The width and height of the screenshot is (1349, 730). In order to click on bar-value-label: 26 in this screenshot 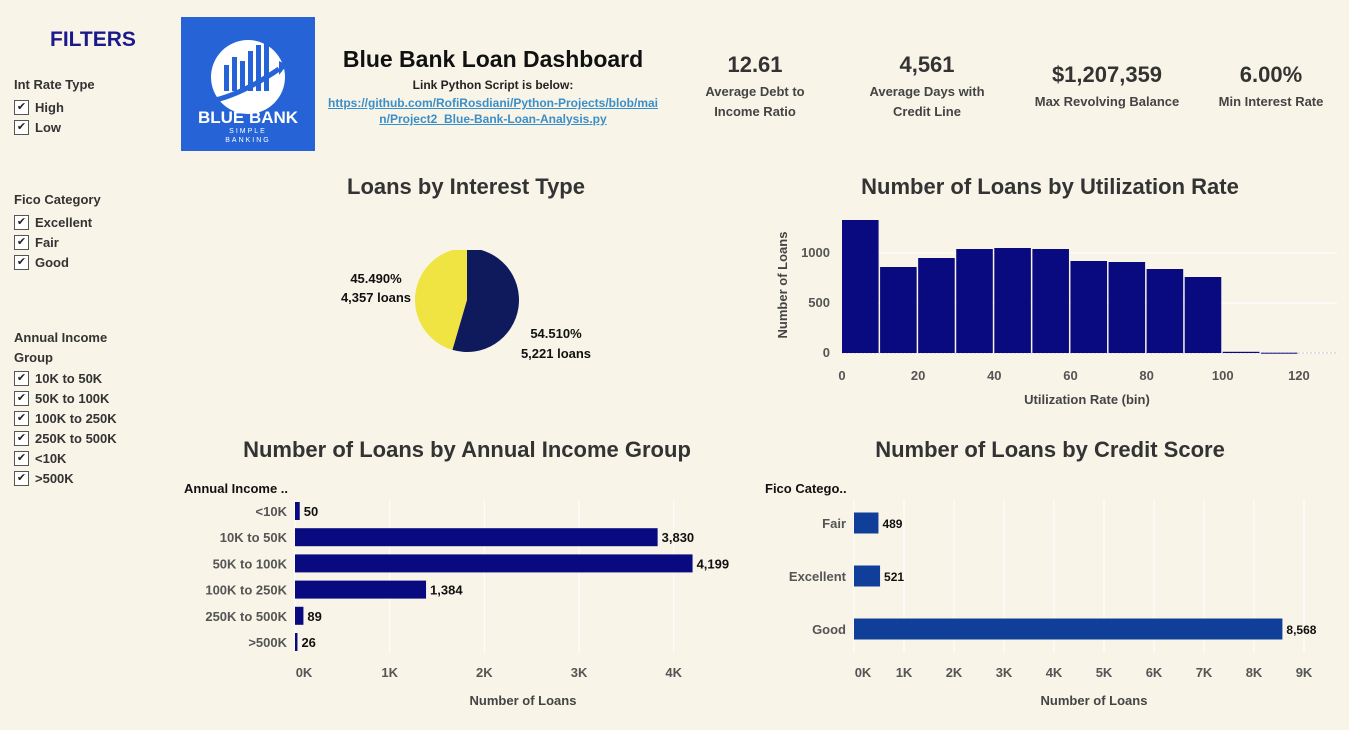, I will do `click(308, 642)`.